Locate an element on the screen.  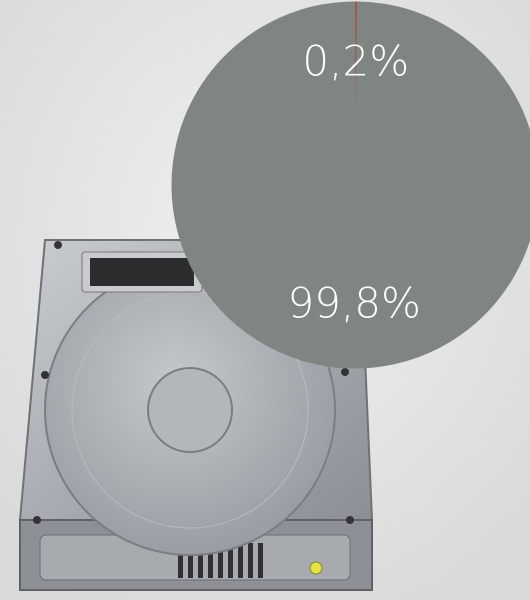
value-label: 0,2% is located at coordinates (355, 61).